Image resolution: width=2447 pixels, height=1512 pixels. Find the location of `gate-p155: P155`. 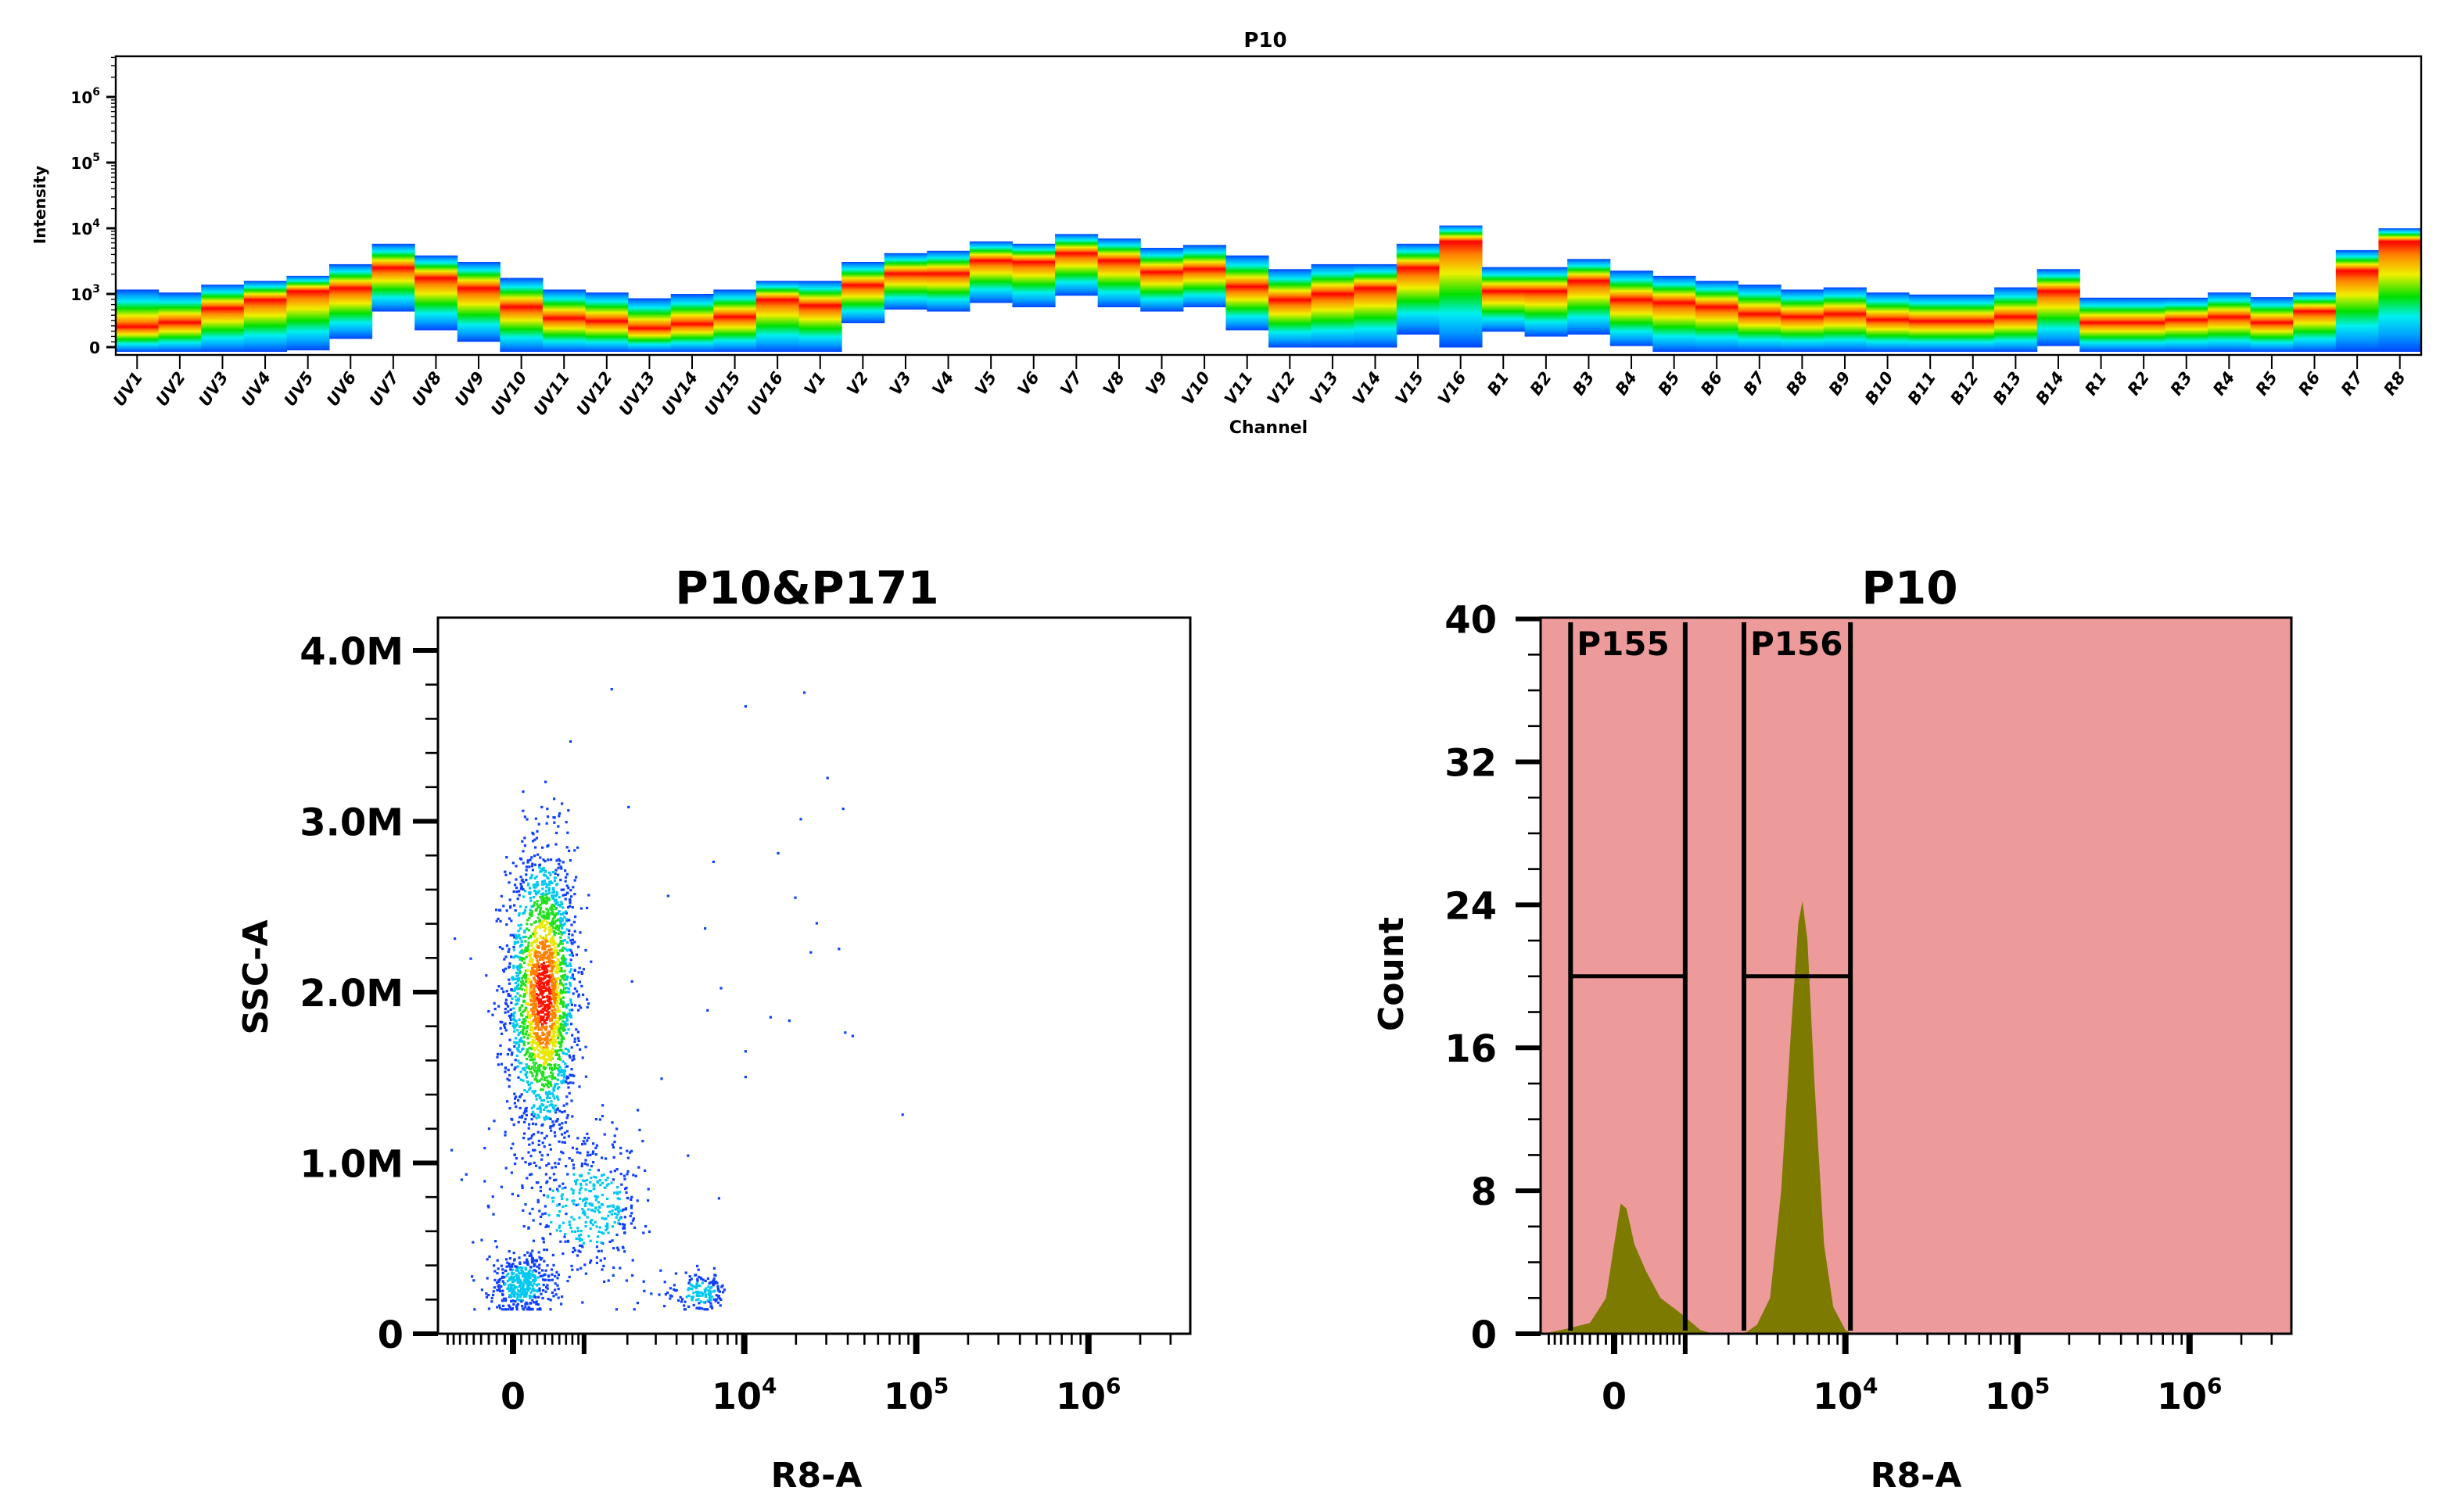

gate-p155: P155 is located at coordinates (1628, 977).